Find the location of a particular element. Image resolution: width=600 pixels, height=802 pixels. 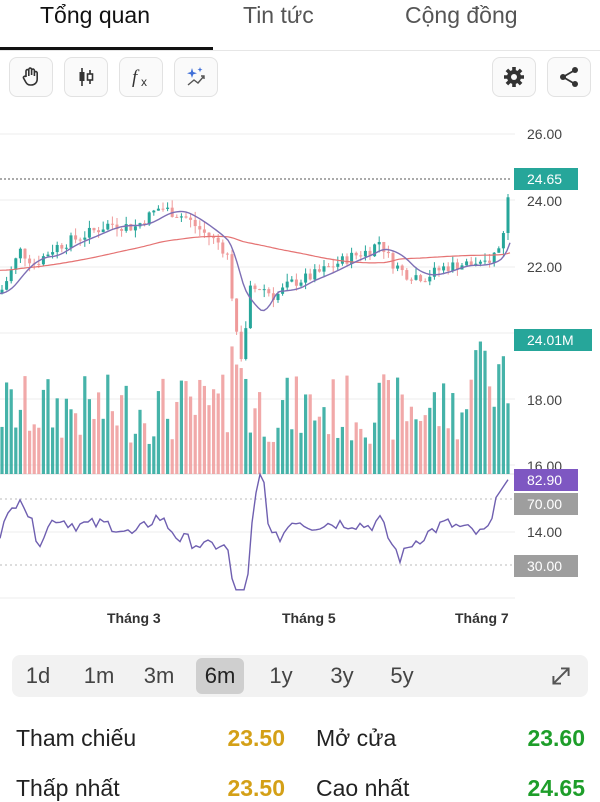

indicator-upper-text: 70.00 is located at coordinates (544, 504).